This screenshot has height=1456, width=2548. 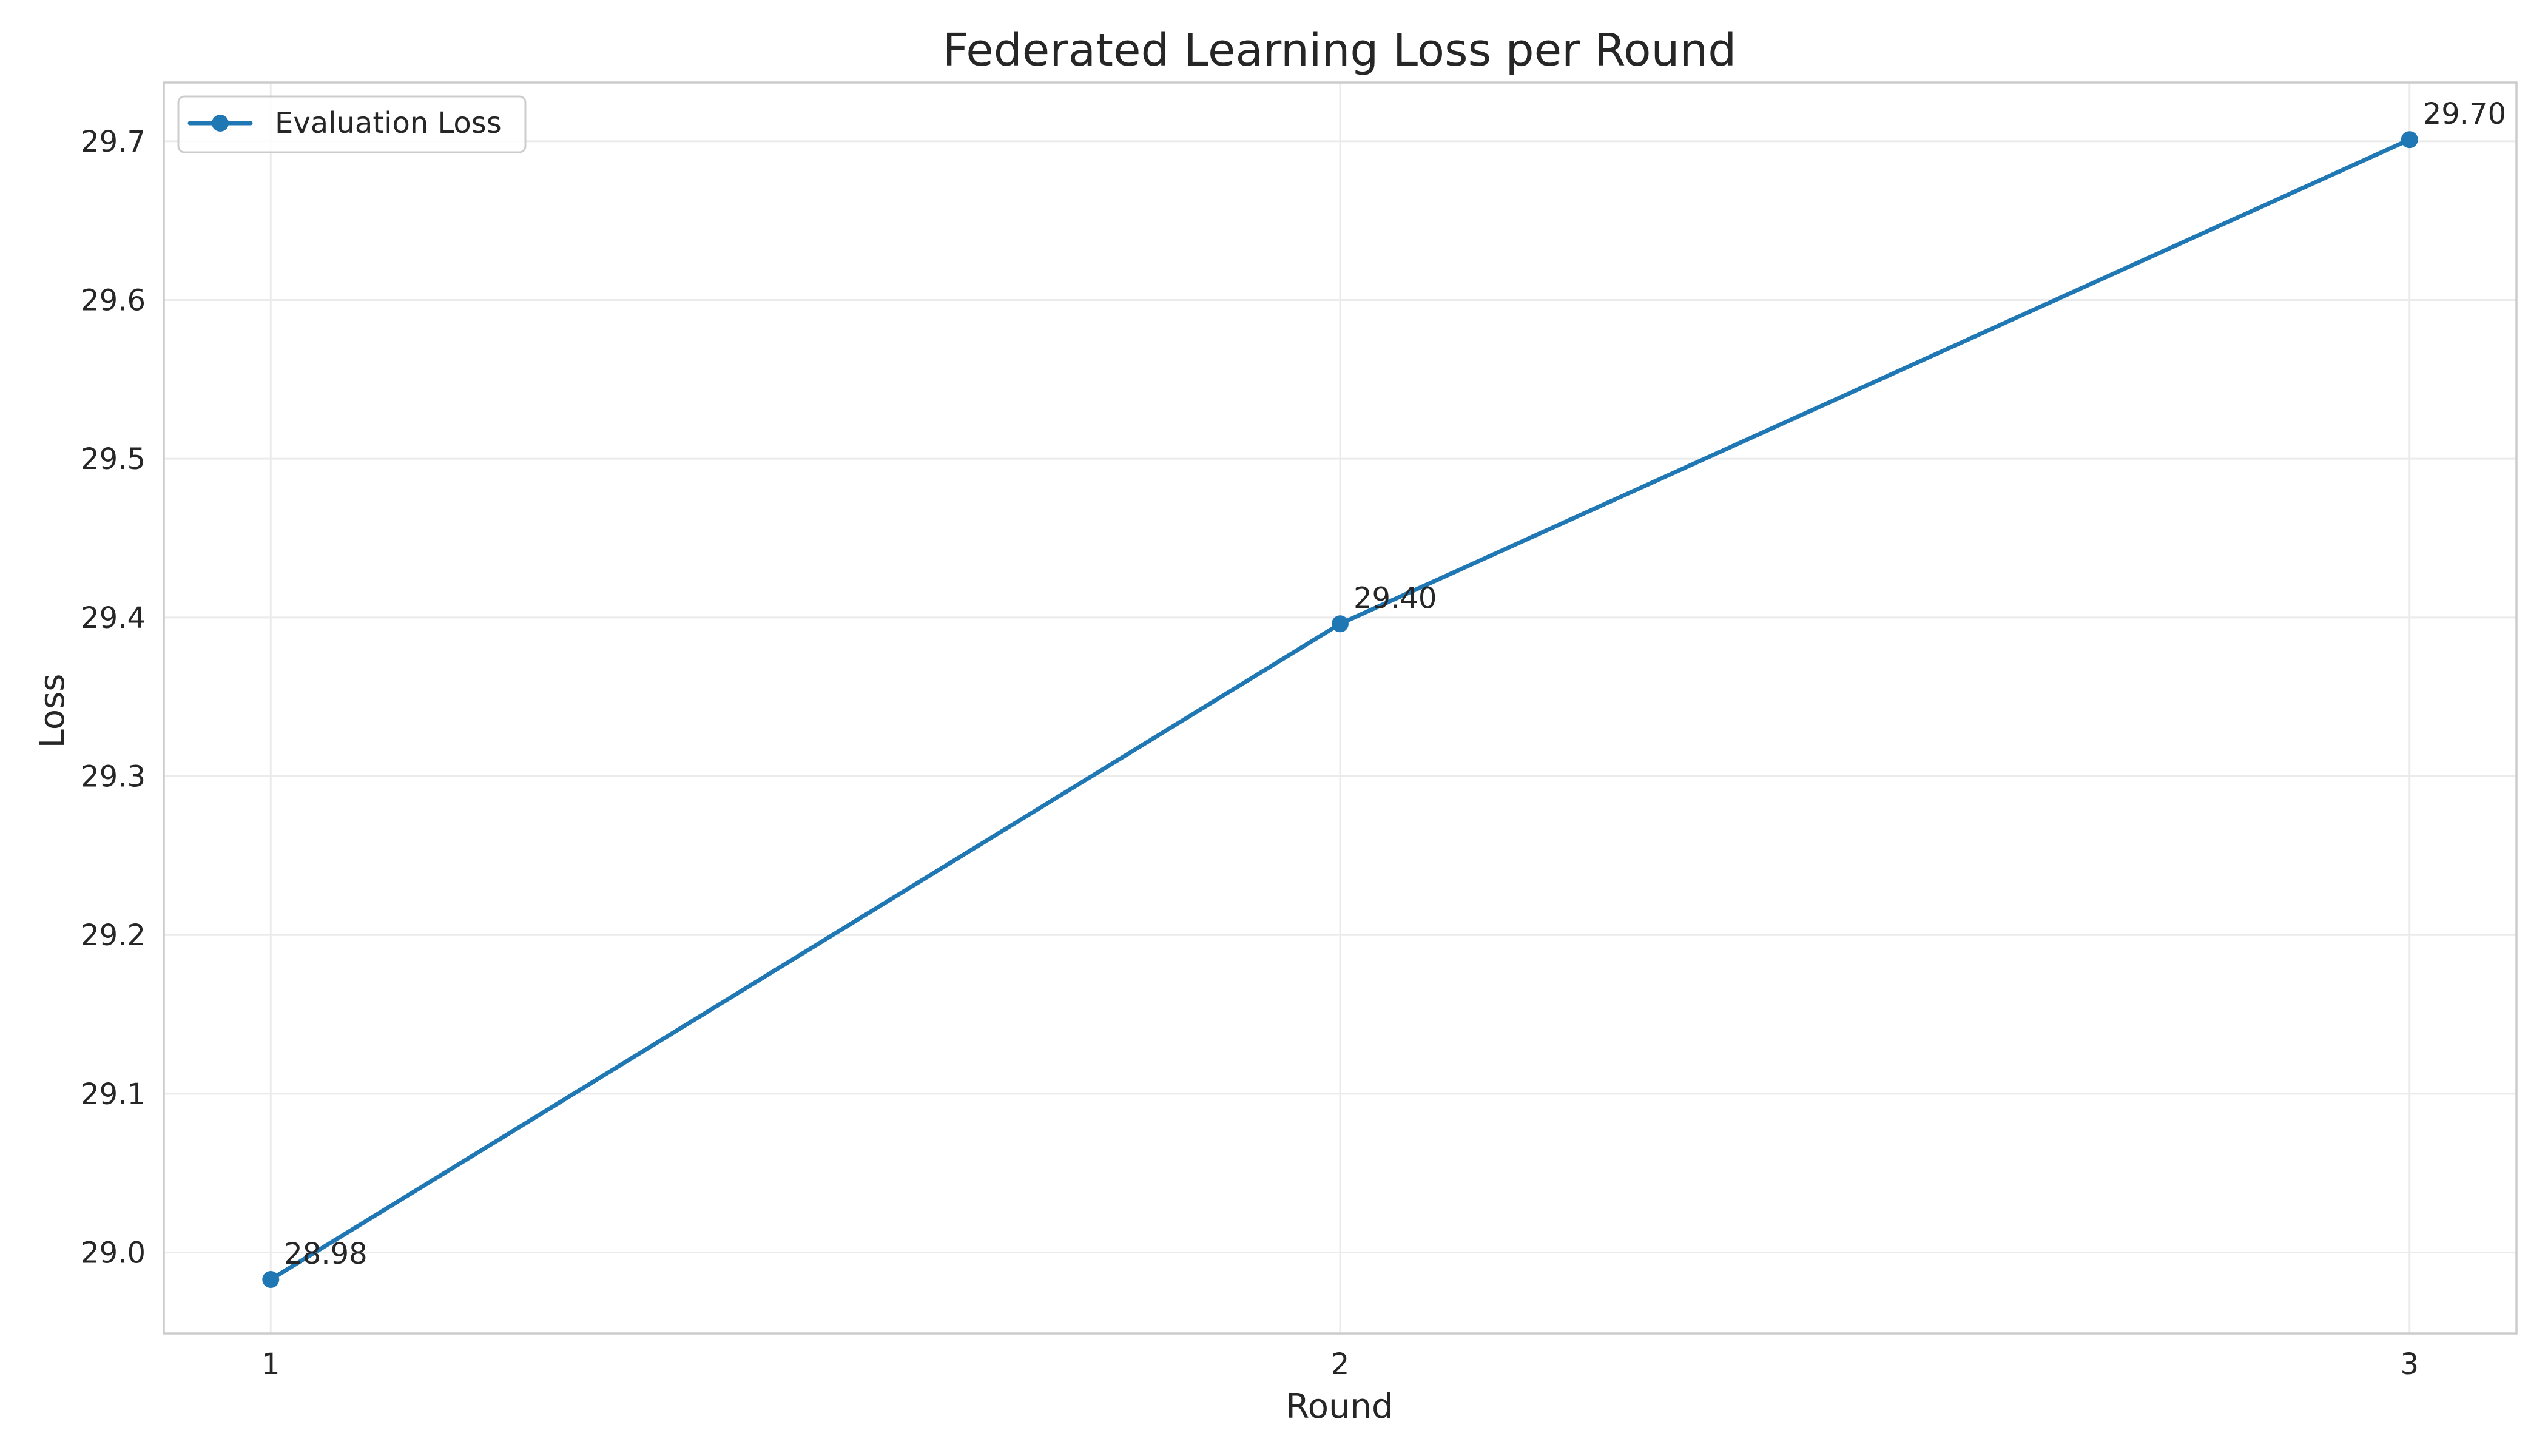 I want to click on data-label: 29.70, so click(x=2464, y=114).